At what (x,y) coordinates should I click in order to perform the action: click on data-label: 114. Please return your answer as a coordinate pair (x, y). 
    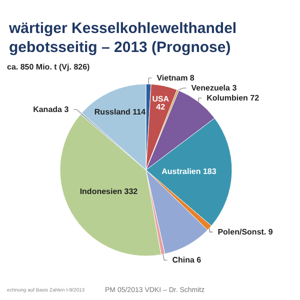
    Looking at the image, I should click on (139, 111).